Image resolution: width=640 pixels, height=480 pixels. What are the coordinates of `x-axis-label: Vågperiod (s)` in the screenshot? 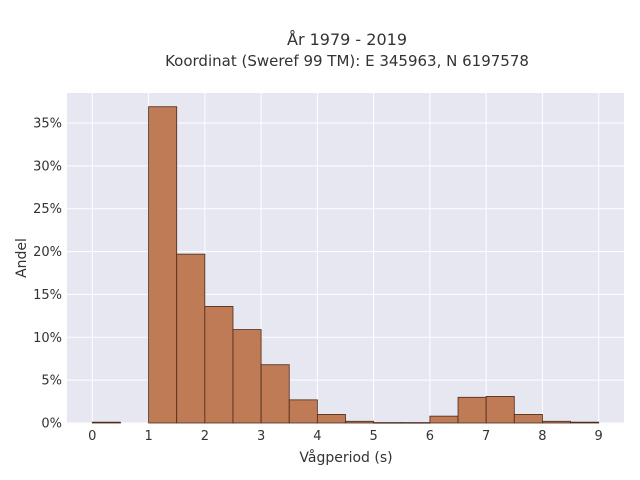 It's located at (345, 457).